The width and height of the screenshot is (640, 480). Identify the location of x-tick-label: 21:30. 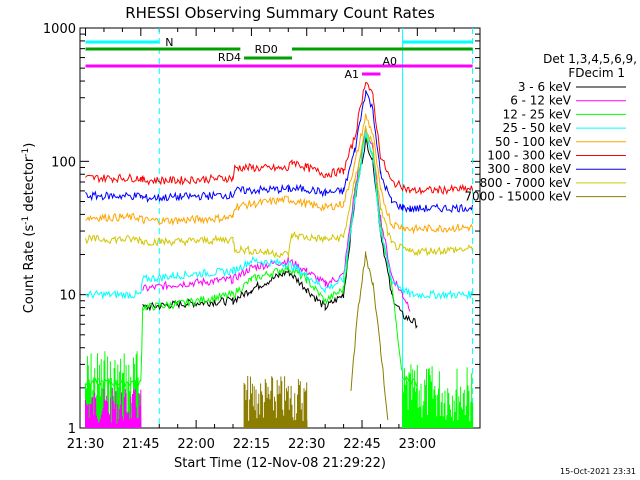
(85, 444).